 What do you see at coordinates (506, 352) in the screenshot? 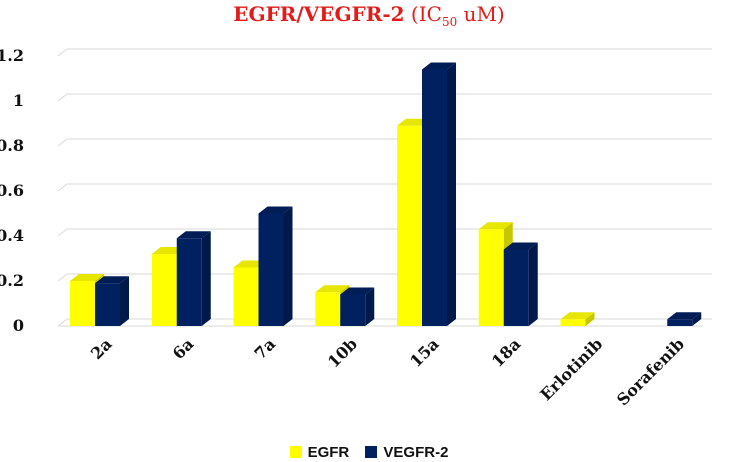
I see `x-tick-label-18a: 18a` at bounding box center [506, 352].